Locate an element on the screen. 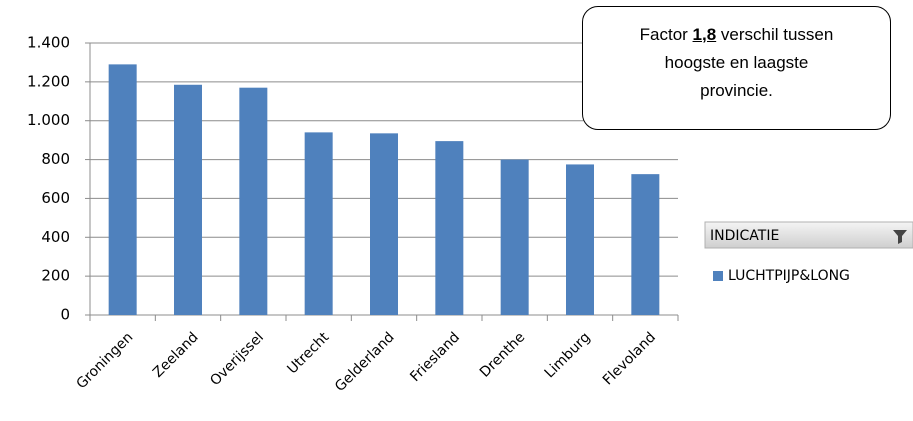  x-tick-label: Flevoland is located at coordinates (629, 358).